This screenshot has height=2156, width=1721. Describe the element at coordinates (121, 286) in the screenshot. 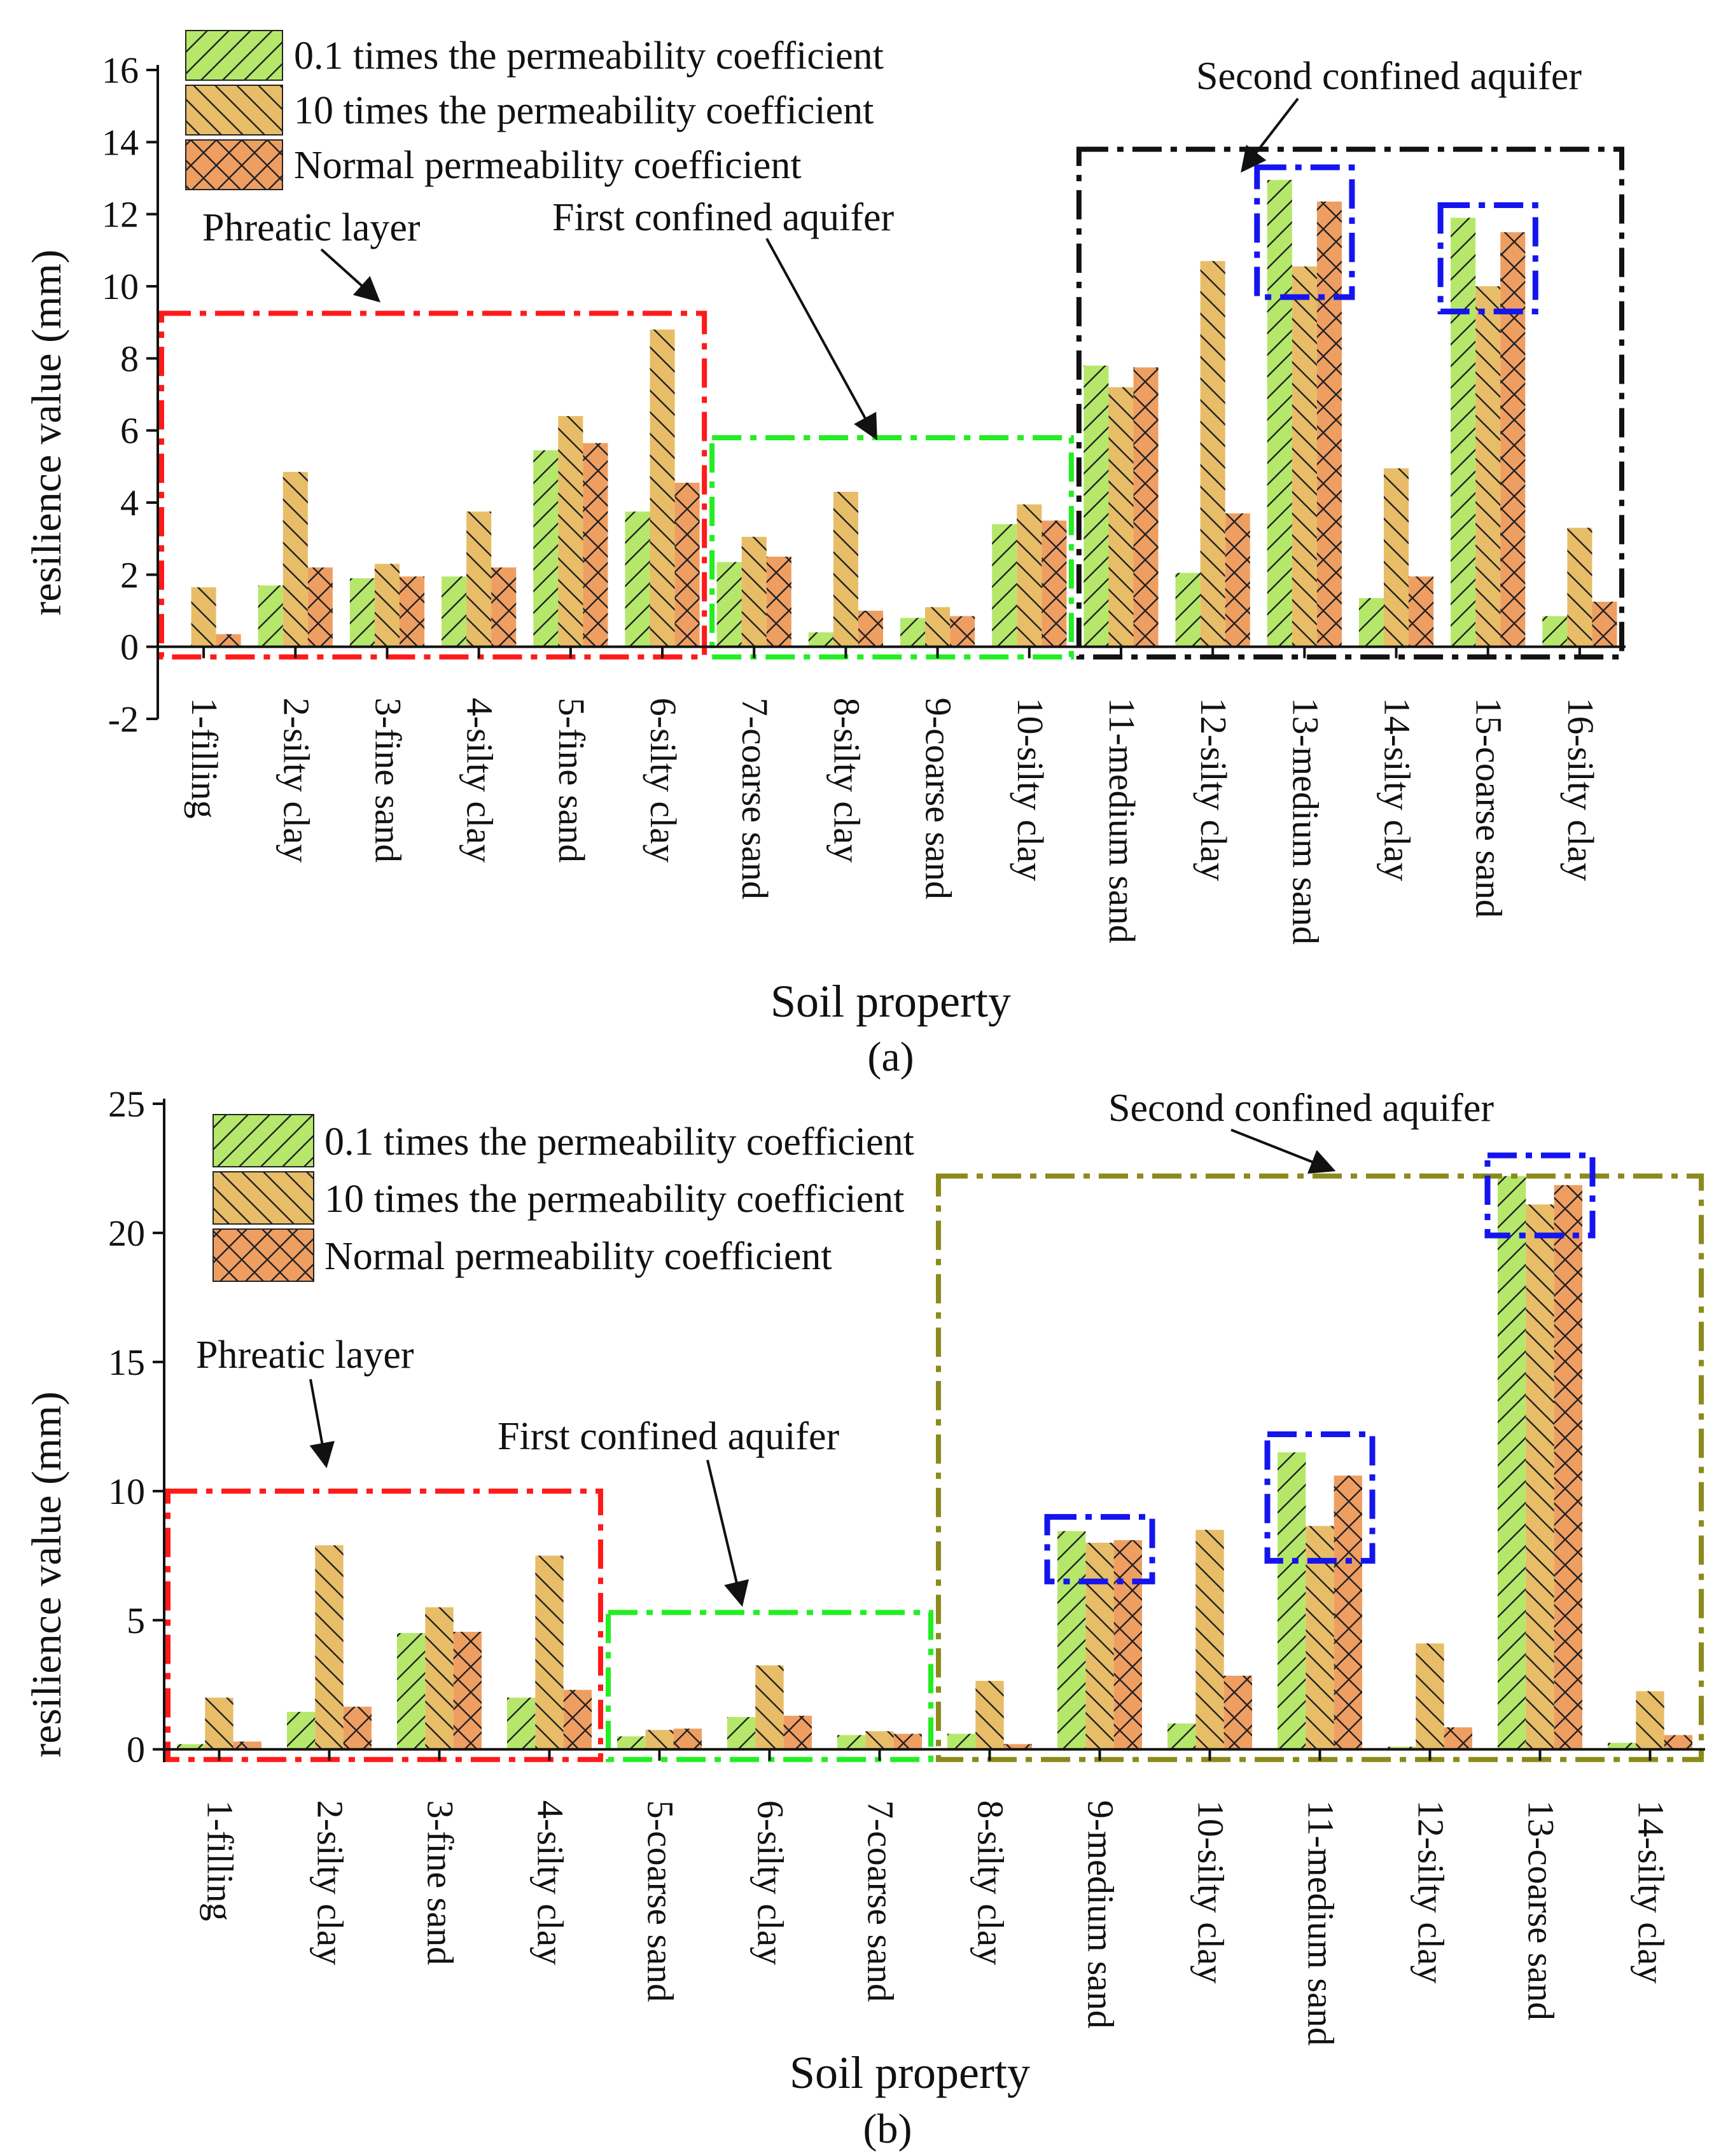

I see `y-tick-label: 10` at that location.